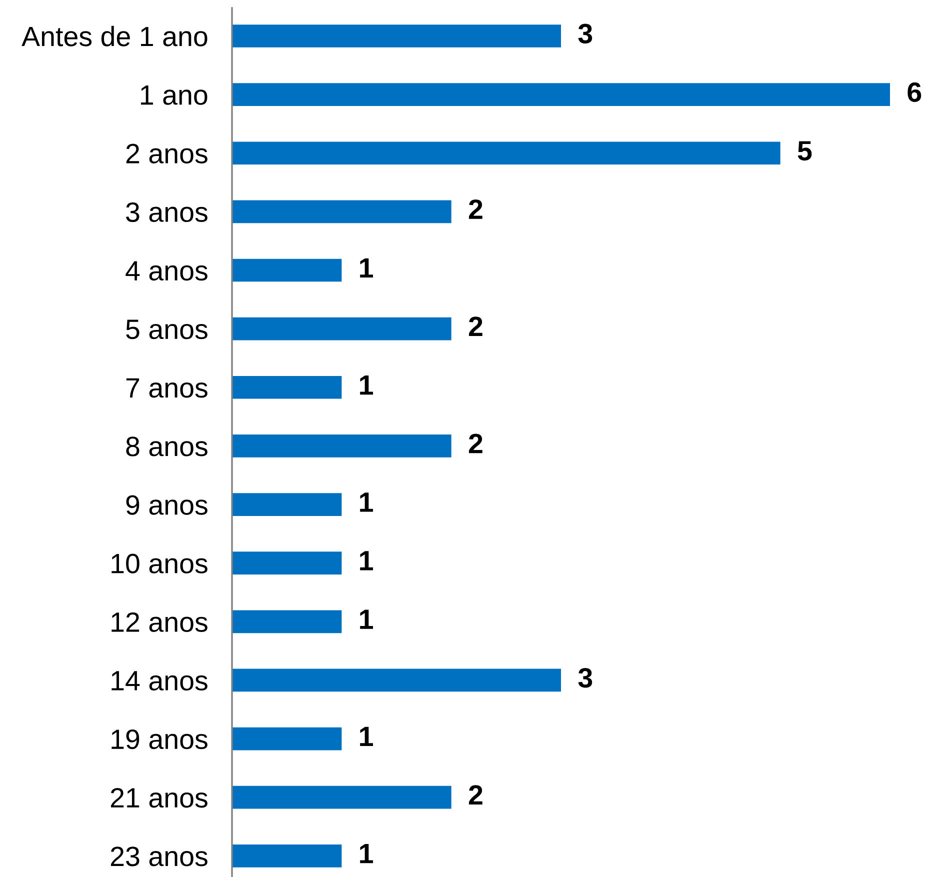 This screenshot has width=936, height=877. Describe the element at coordinates (167, 388) in the screenshot. I see `y-tick-label: 7 anos` at that location.